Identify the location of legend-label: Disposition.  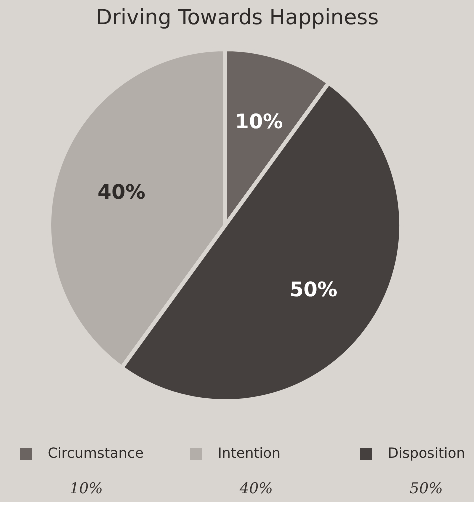
(427, 454).